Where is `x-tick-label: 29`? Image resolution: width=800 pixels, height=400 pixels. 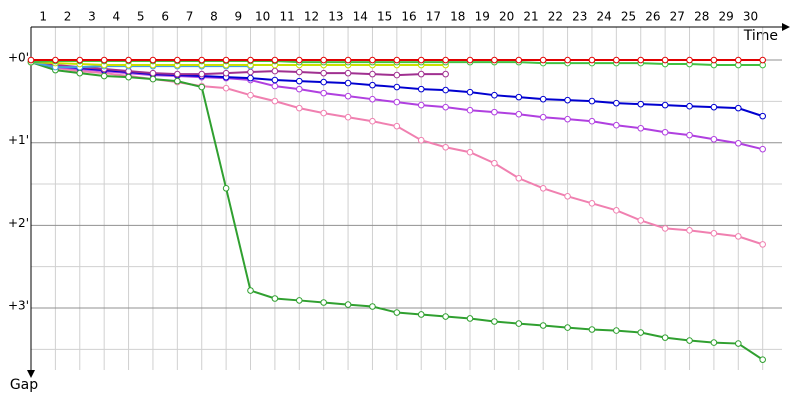 x-tick-label: 29 is located at coordinates (725, 17).